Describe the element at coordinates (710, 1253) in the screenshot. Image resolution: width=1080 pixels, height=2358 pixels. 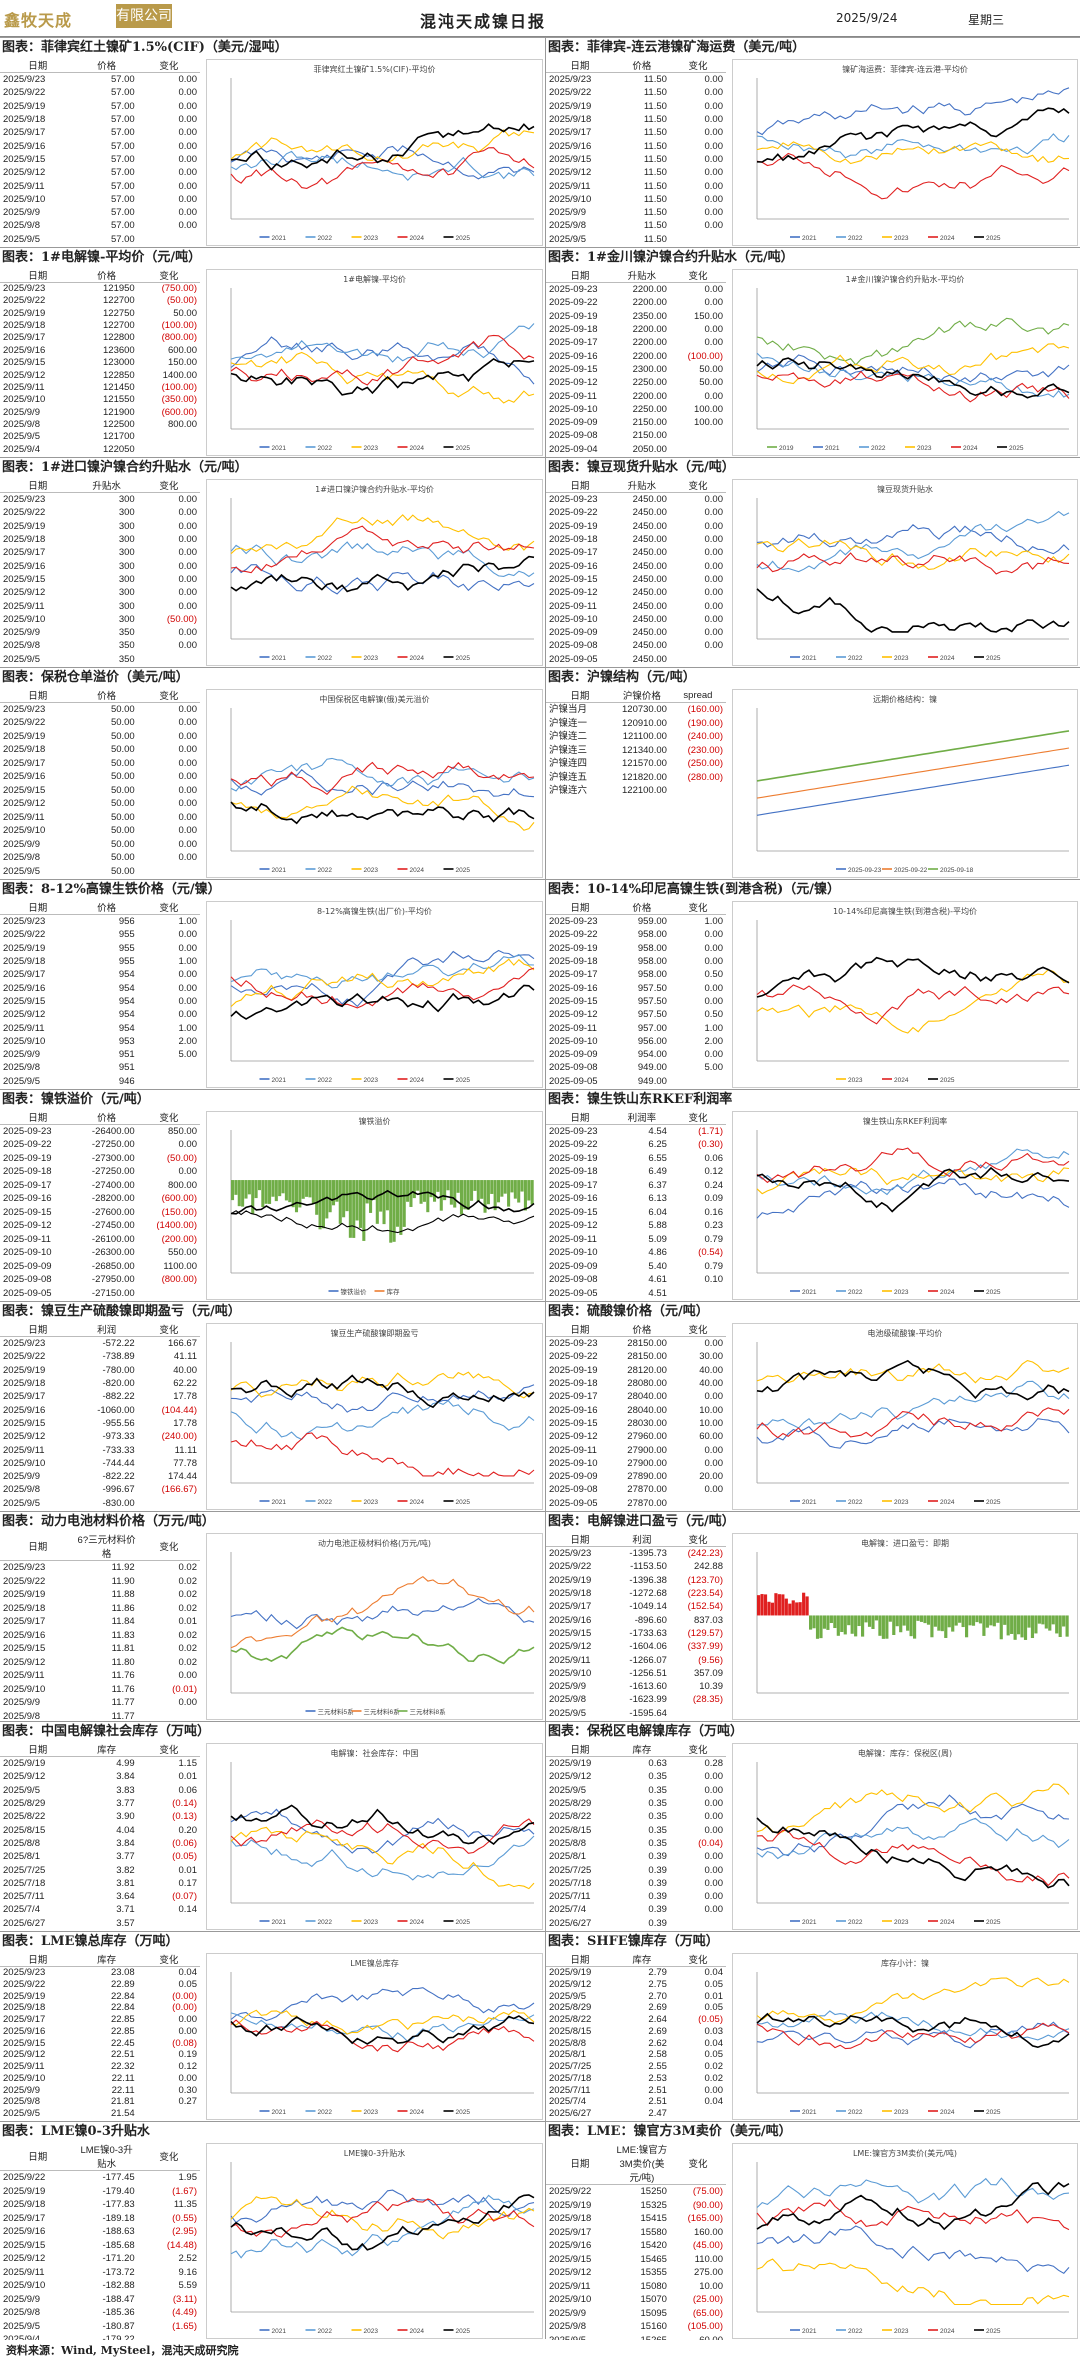
I see `table-cell: (0.54)` at that location.